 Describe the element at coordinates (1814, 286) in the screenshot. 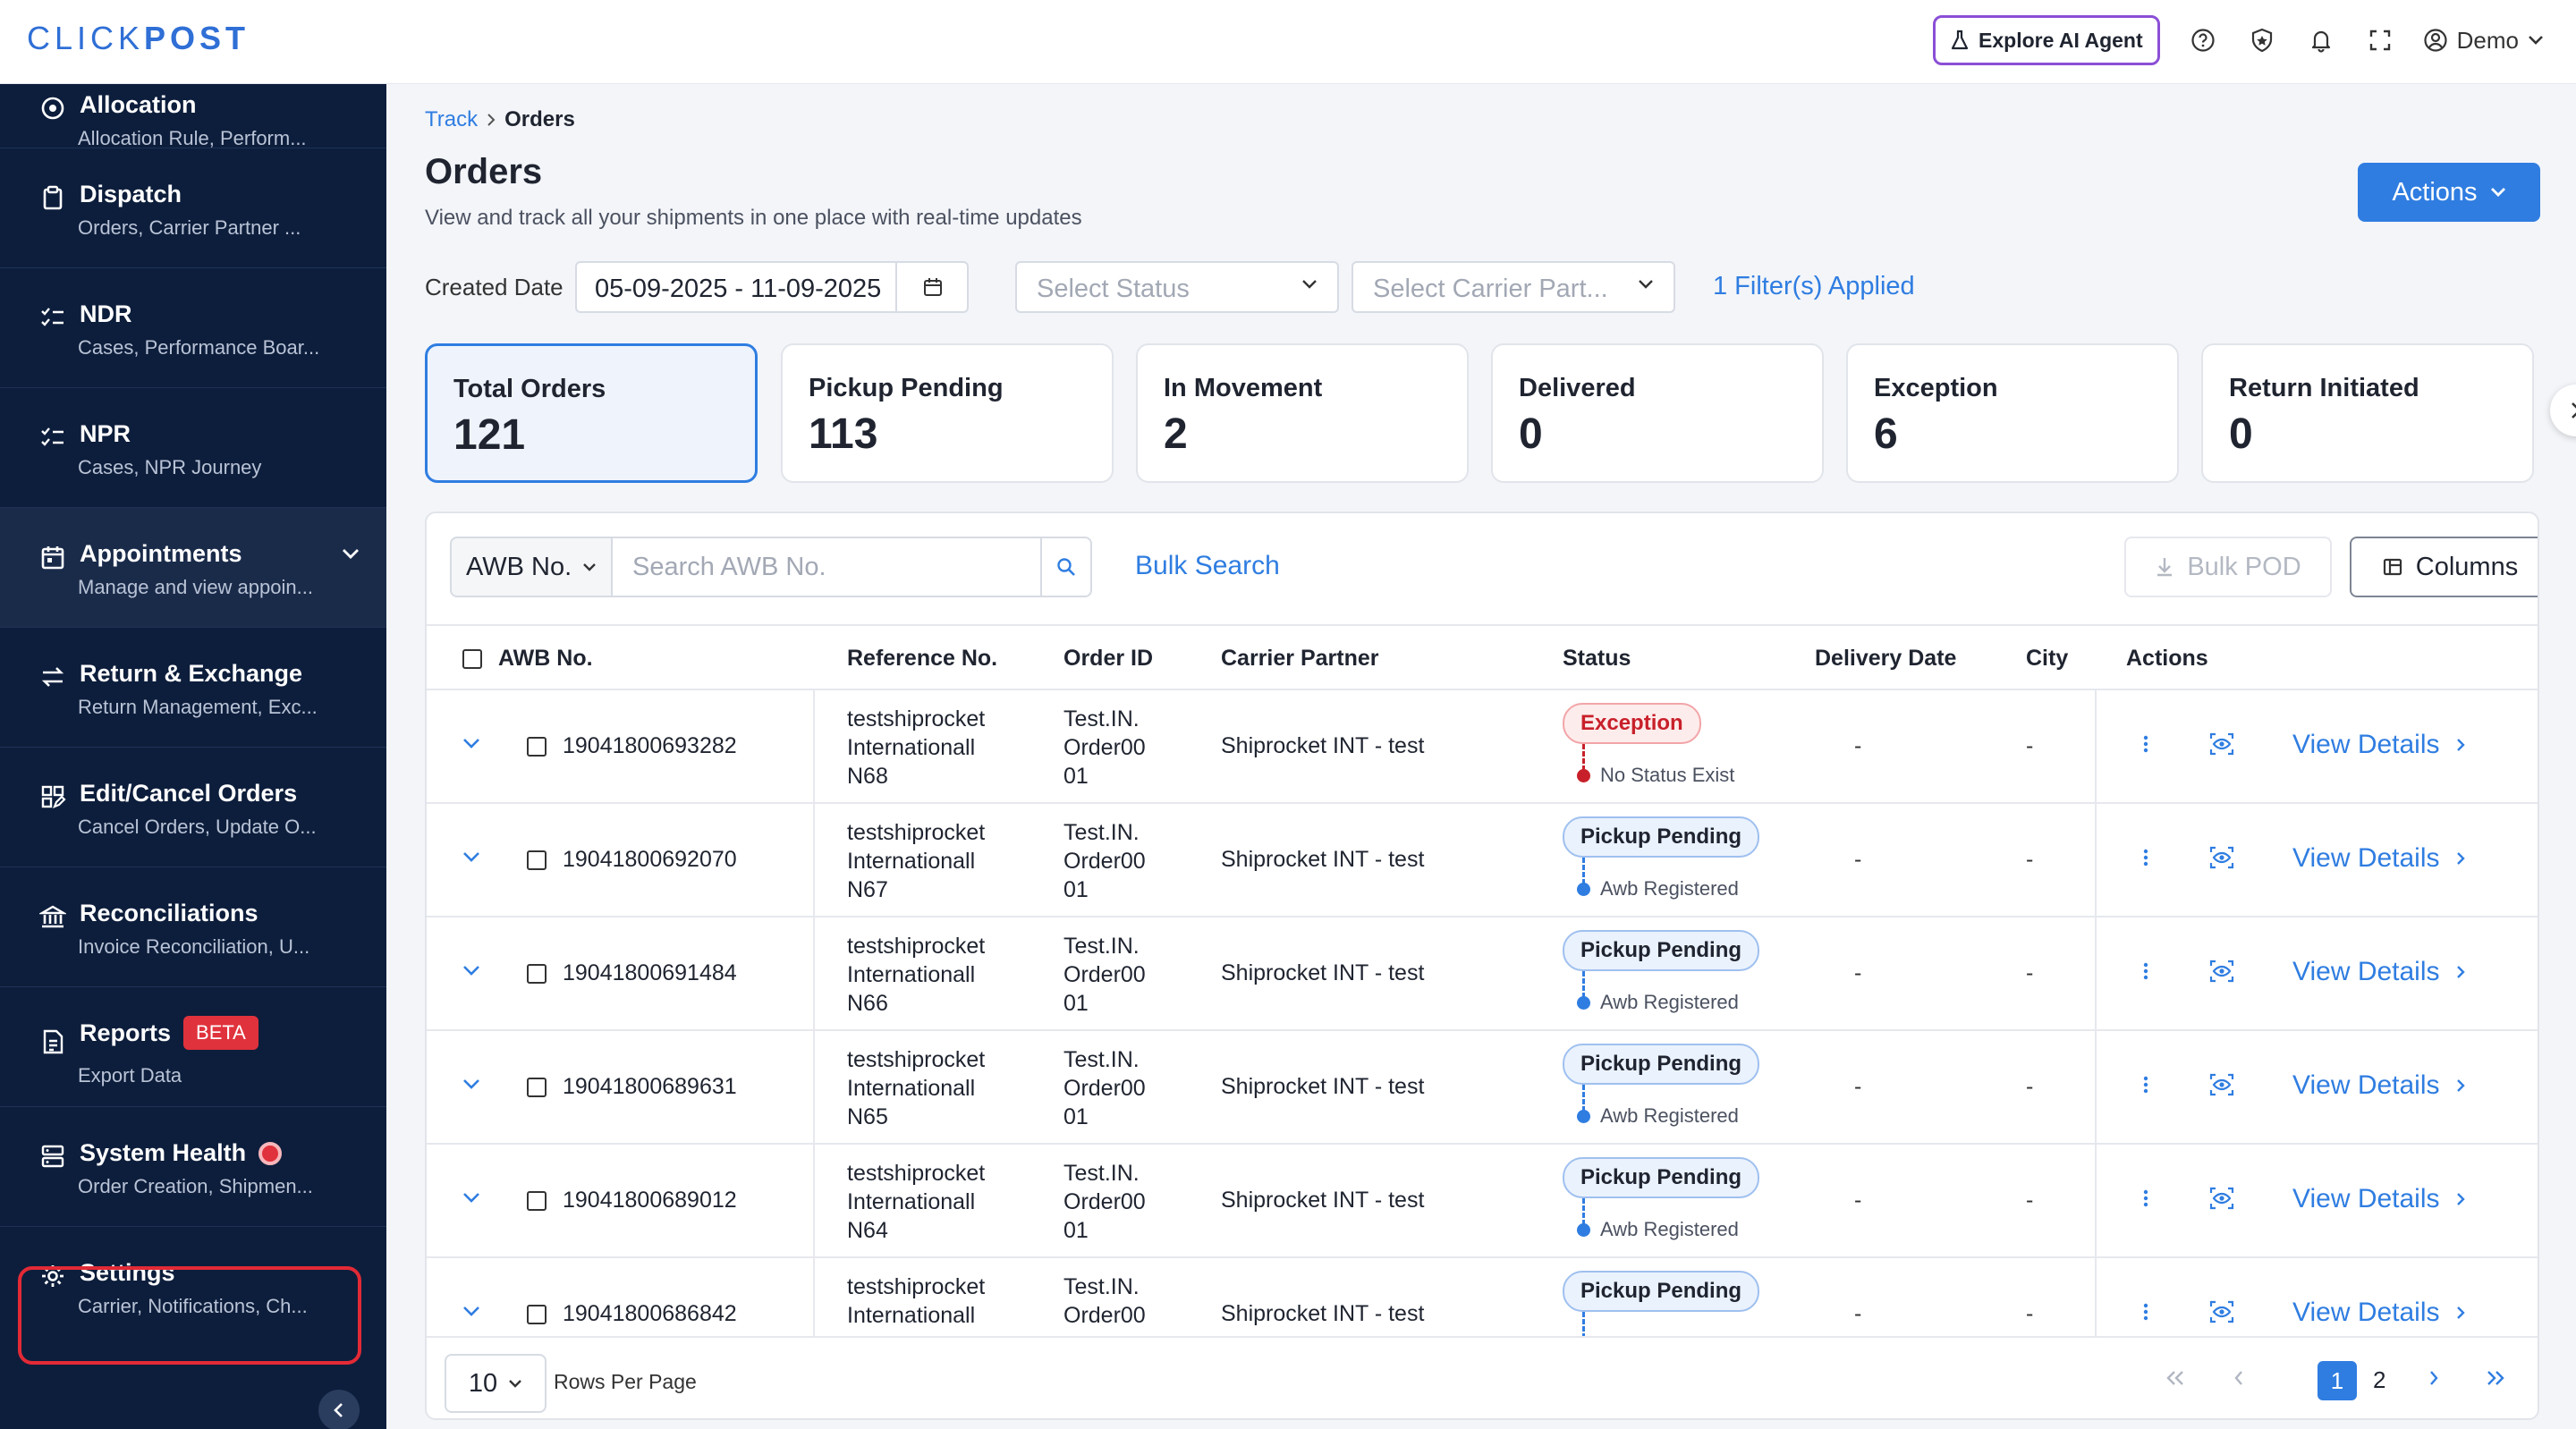

I see `filters-applied-link: 1 Filter(s) Applied` at that location.